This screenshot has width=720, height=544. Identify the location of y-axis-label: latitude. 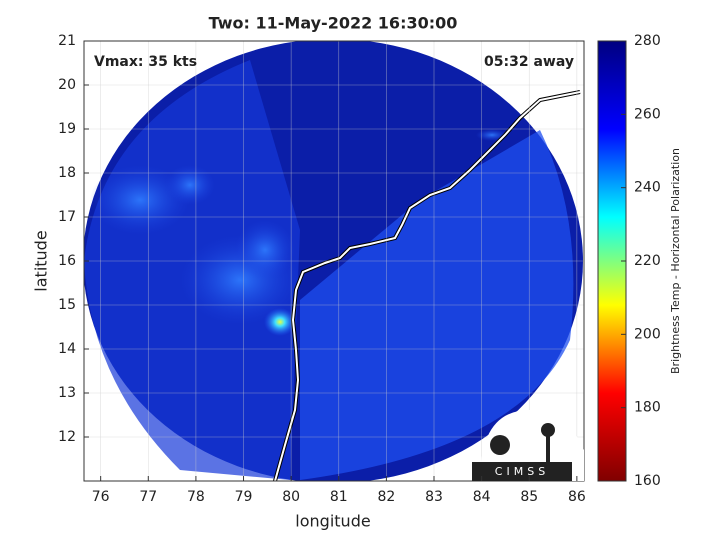
(41, 260).